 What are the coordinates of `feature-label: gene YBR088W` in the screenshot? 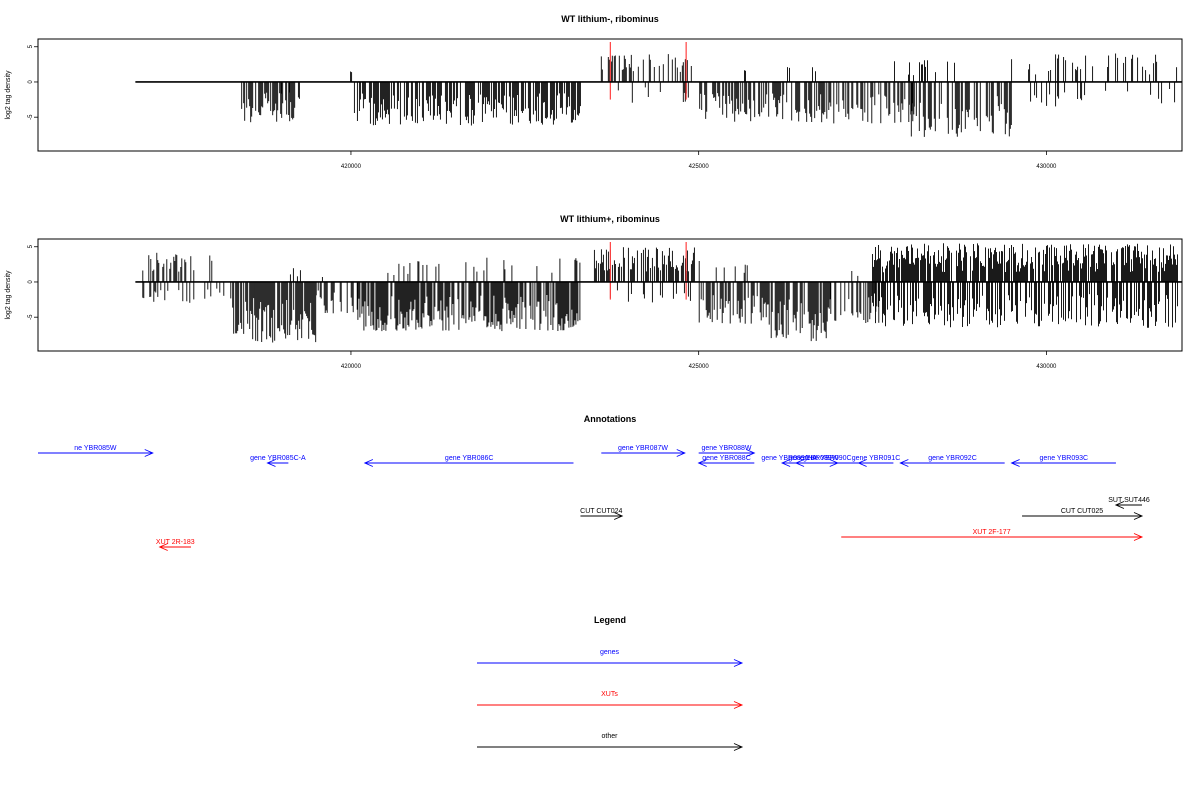 It's located at (726, 448).